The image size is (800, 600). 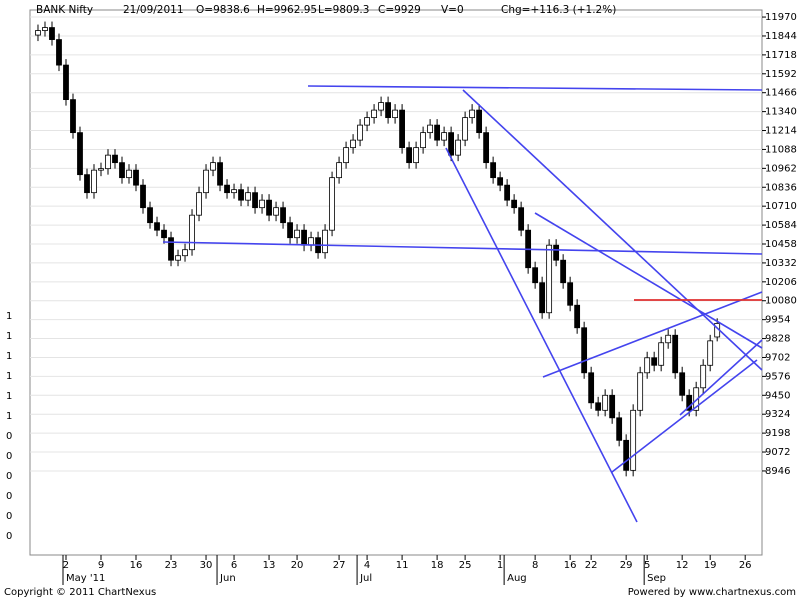 What do you see at coordinates (269, 565) in the screenshot?
I see `x-tick-label: 13` at bounding box center [269, 565].